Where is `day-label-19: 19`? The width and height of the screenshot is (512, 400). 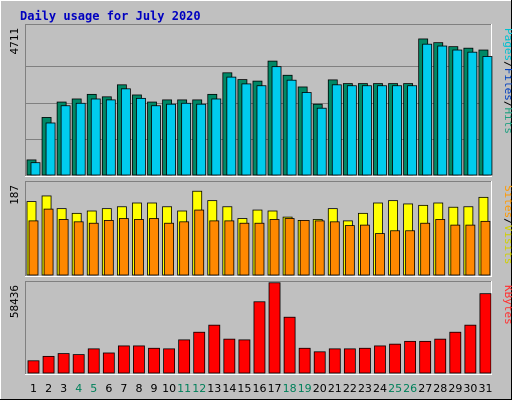
day-label-19: 19 is located at coordinates (305, 388).